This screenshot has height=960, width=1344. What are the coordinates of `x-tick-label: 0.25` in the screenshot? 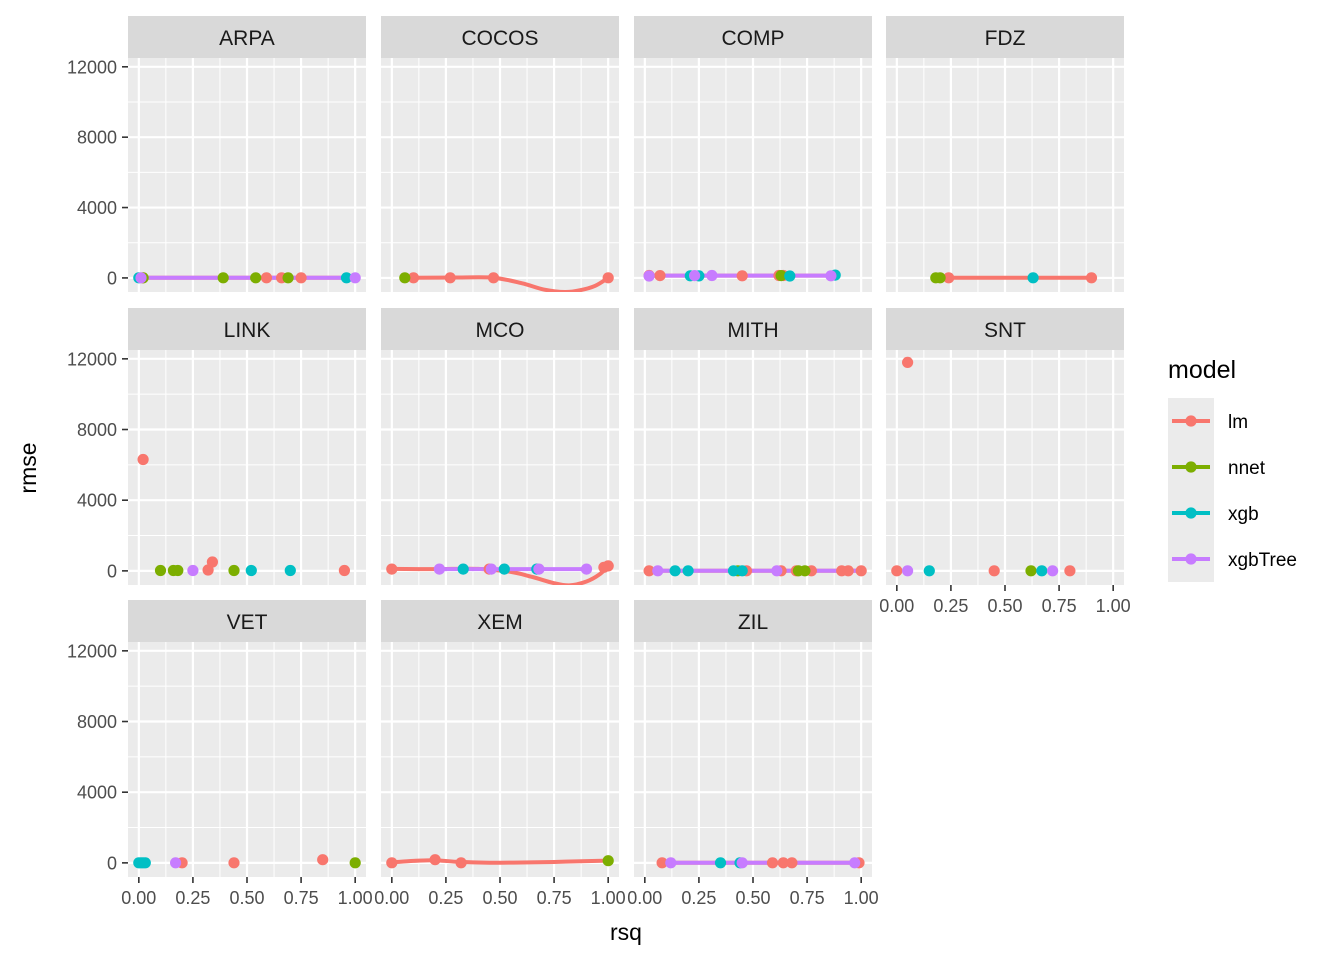 It's located at (192, 898).